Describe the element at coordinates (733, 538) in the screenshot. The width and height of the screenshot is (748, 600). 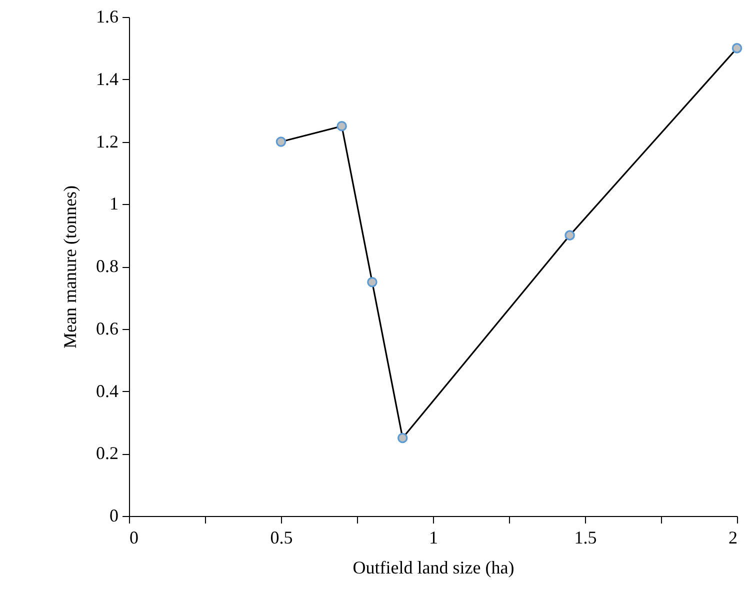
I see `x-tick-label: 2` at that location.